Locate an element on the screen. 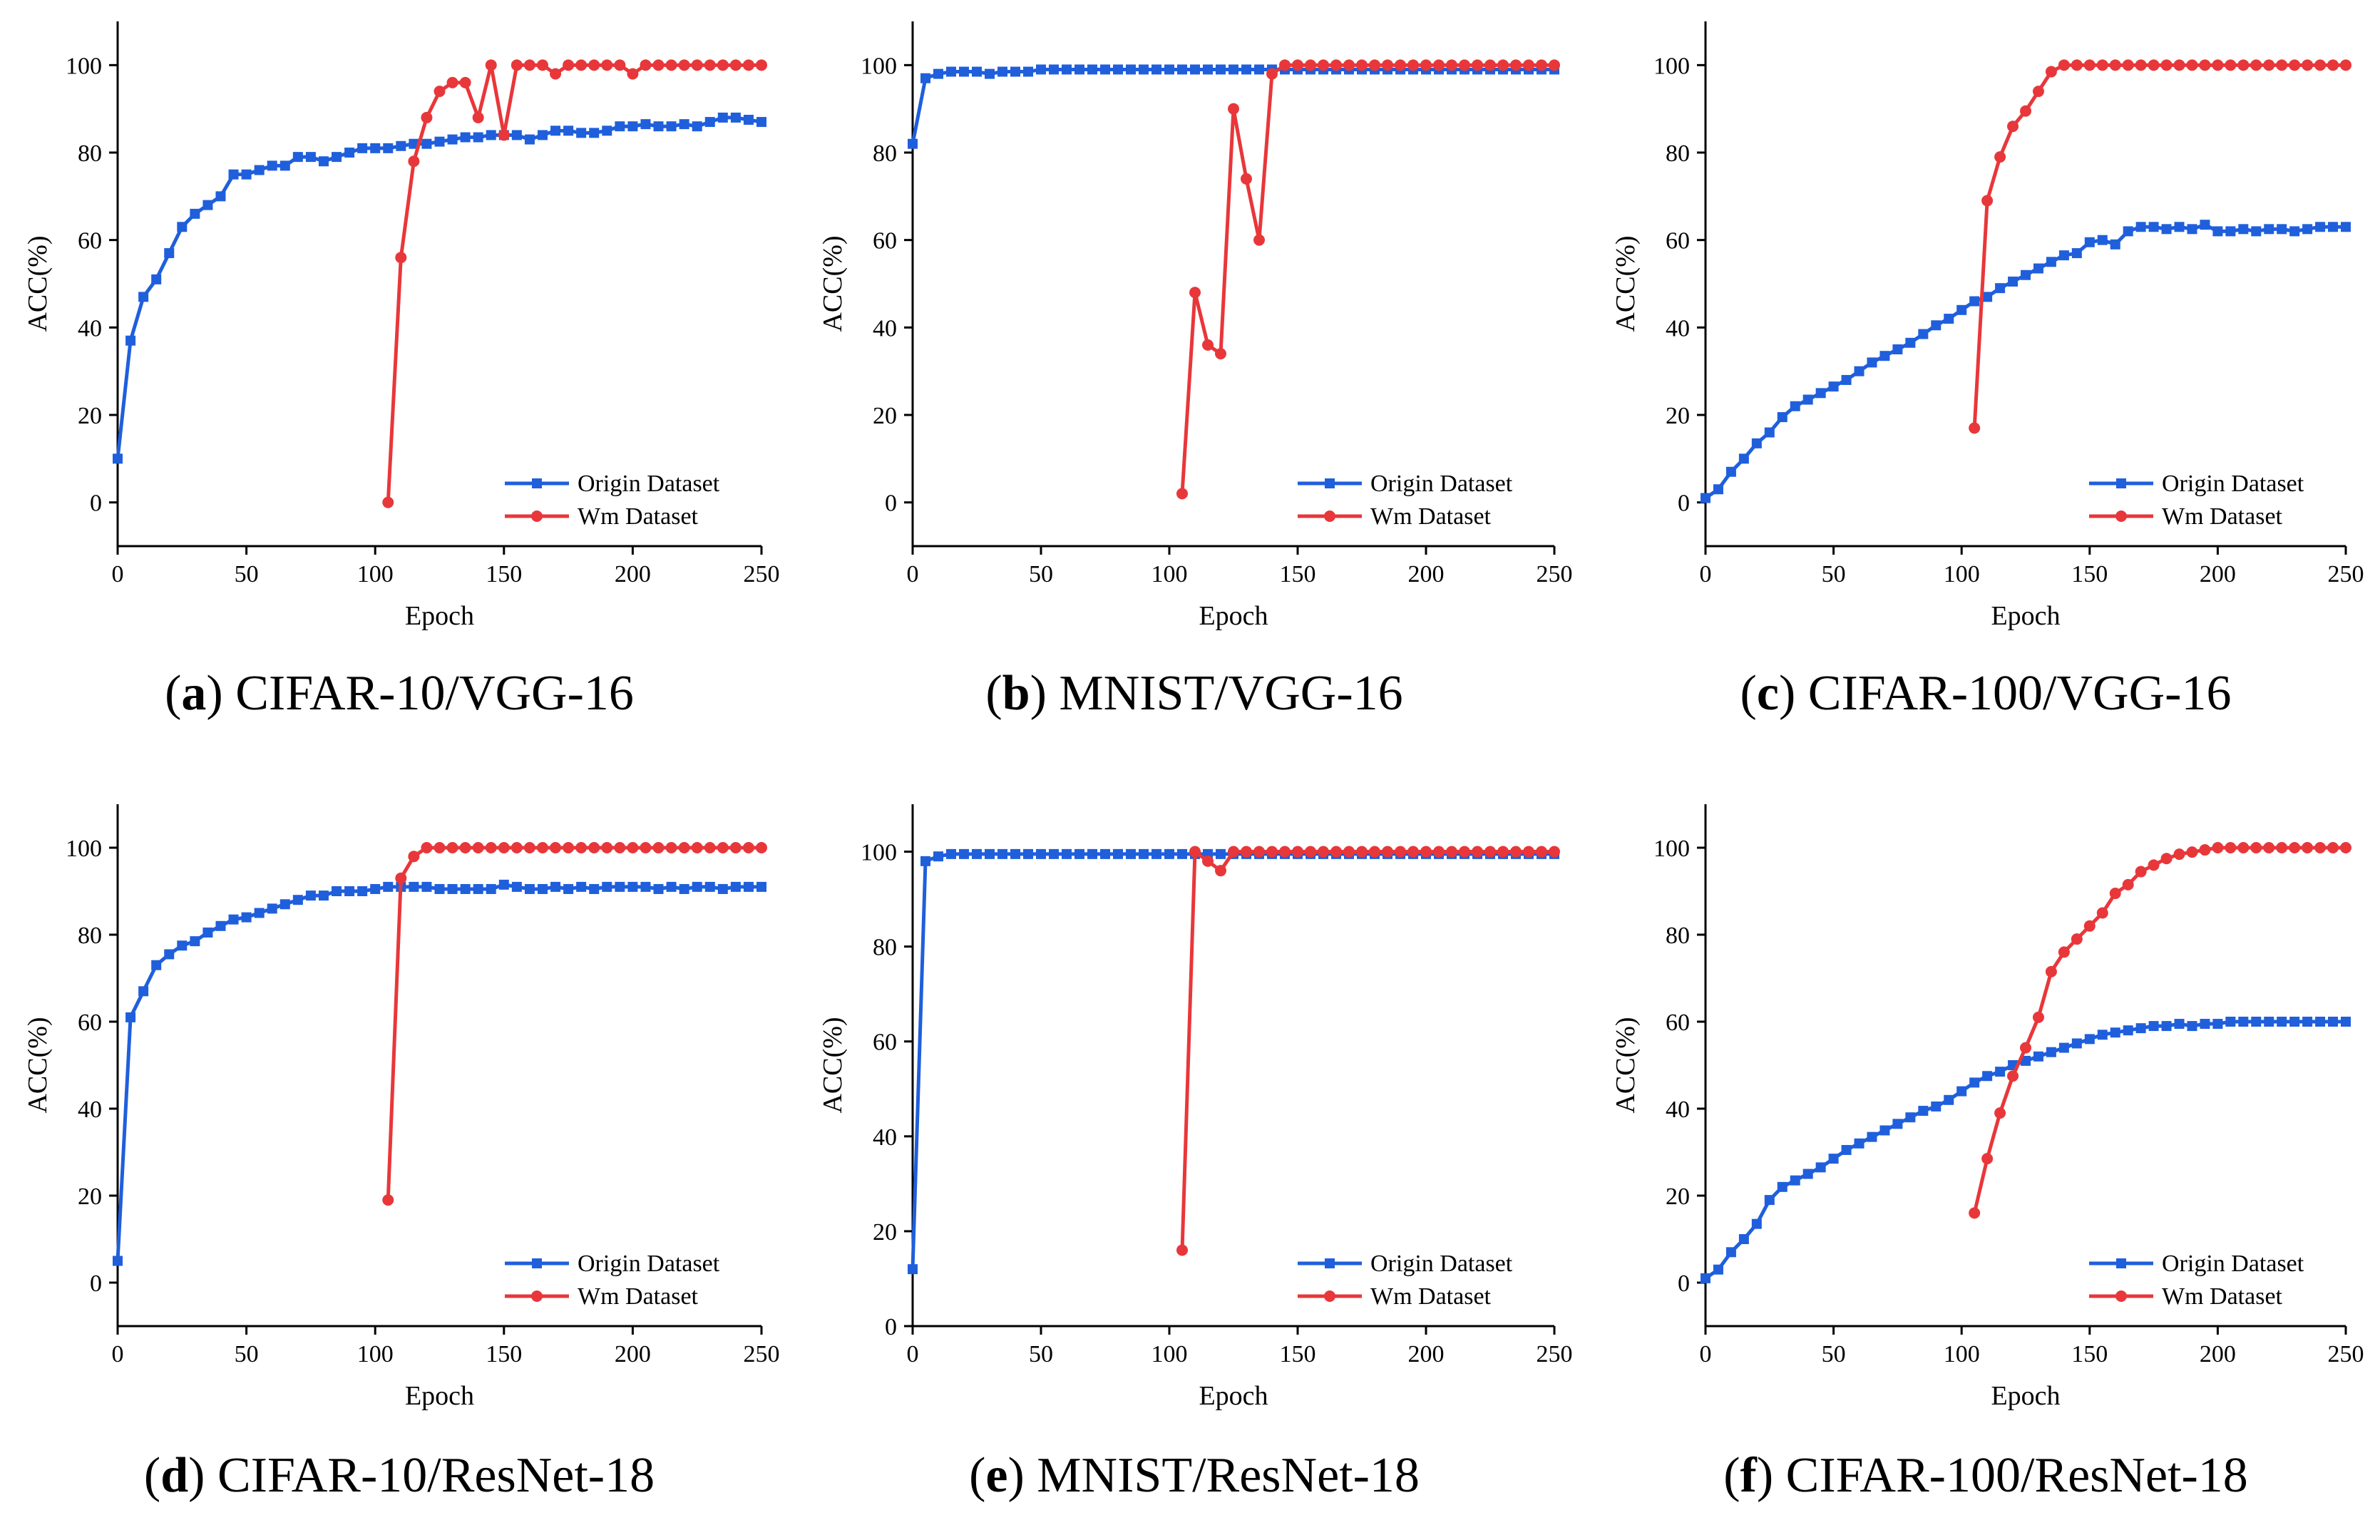 This screenshot has height=1540, width=2380. y-tick-label: 20 is located at coordinates (885, 1232).